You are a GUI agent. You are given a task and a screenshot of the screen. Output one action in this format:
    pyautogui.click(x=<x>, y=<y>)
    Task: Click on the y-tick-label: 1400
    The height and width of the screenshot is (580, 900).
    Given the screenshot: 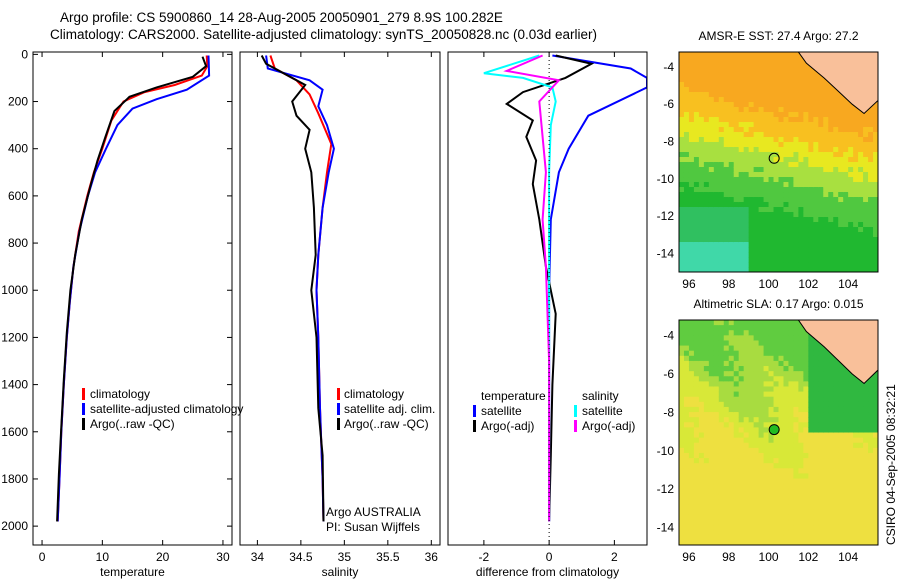 What is the action you would take?
    pyautogui.click(x=14, y=385)
    